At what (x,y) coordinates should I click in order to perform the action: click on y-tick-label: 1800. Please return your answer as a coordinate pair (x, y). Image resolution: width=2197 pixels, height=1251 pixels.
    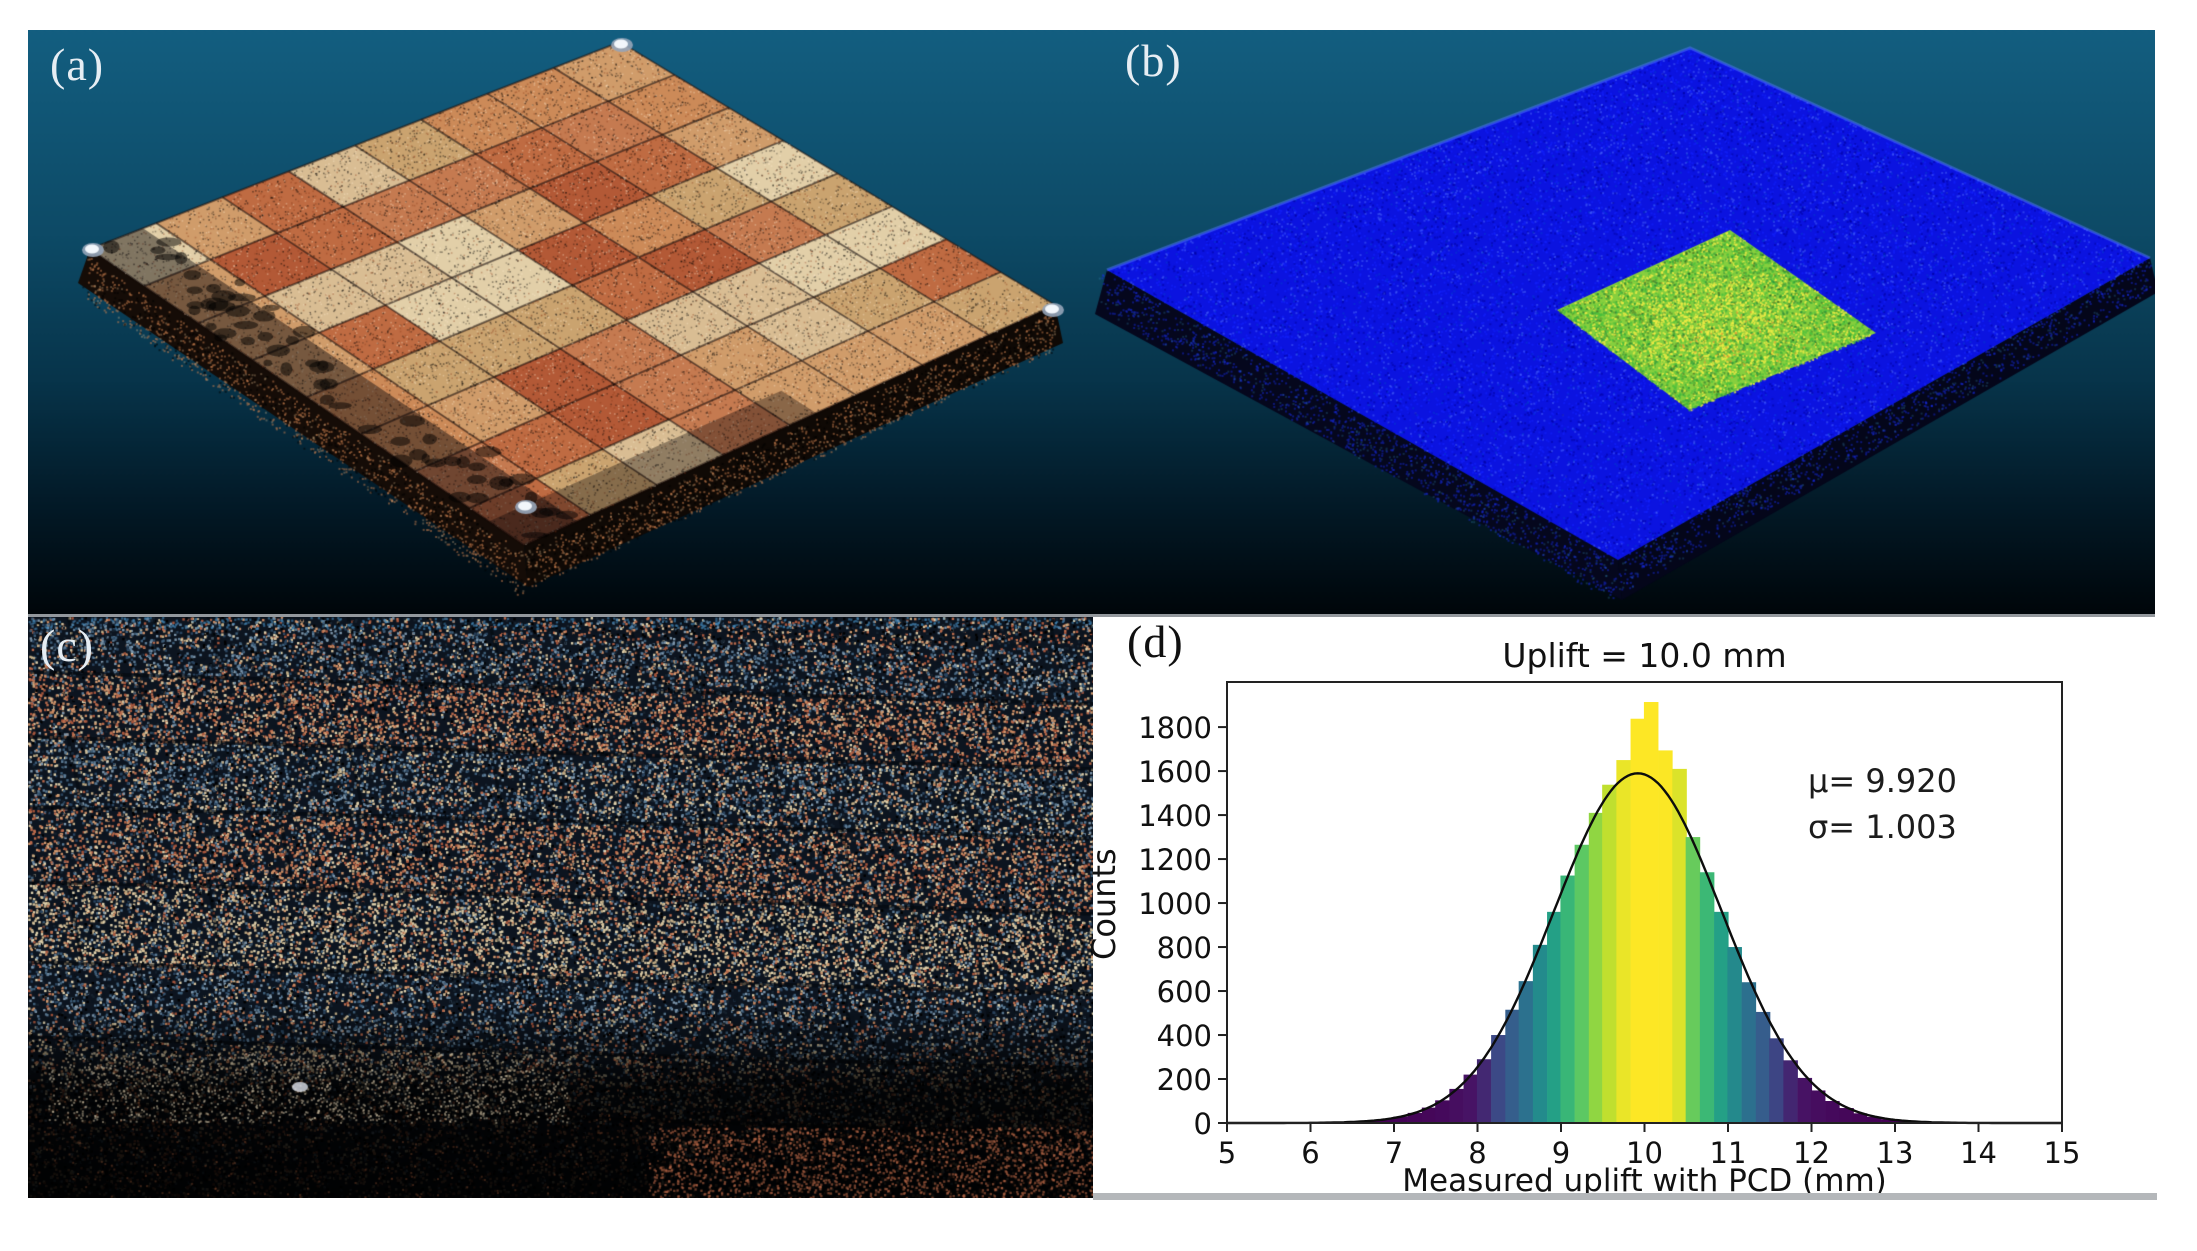
    Looking at the image, I should click on (1175, 728).